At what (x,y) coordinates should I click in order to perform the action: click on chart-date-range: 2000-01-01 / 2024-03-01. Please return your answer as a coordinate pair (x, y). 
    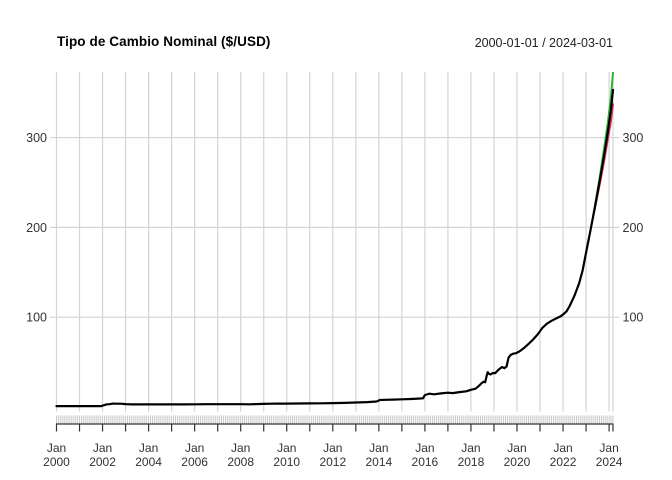
    Looking at the image, I should click on (543, 43).